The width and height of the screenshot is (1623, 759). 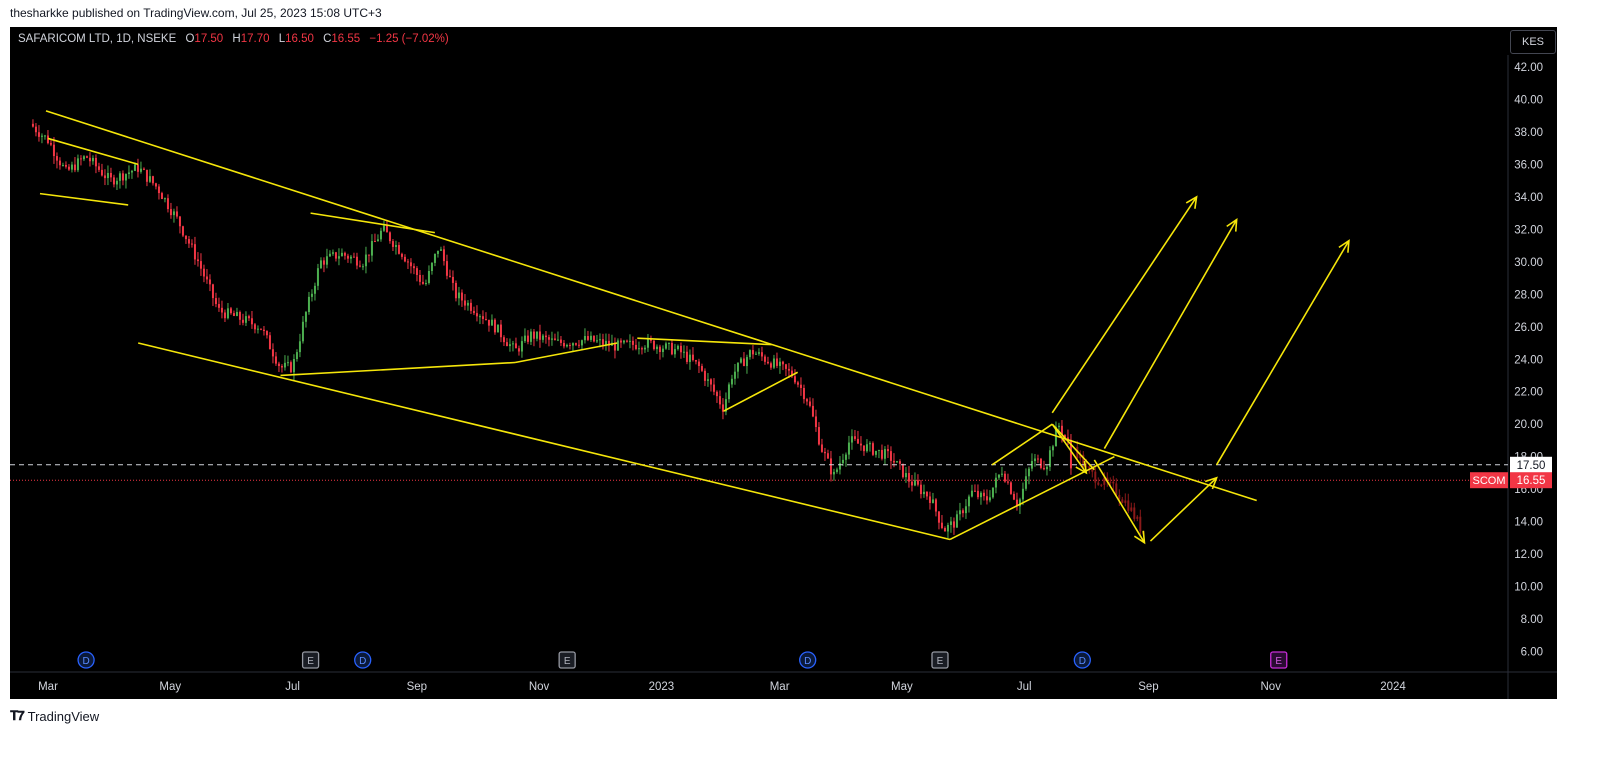 What do you see at coordinates (327, 39) in the screenshot?
I see `close-label: C` at bounding box center [327, 39].